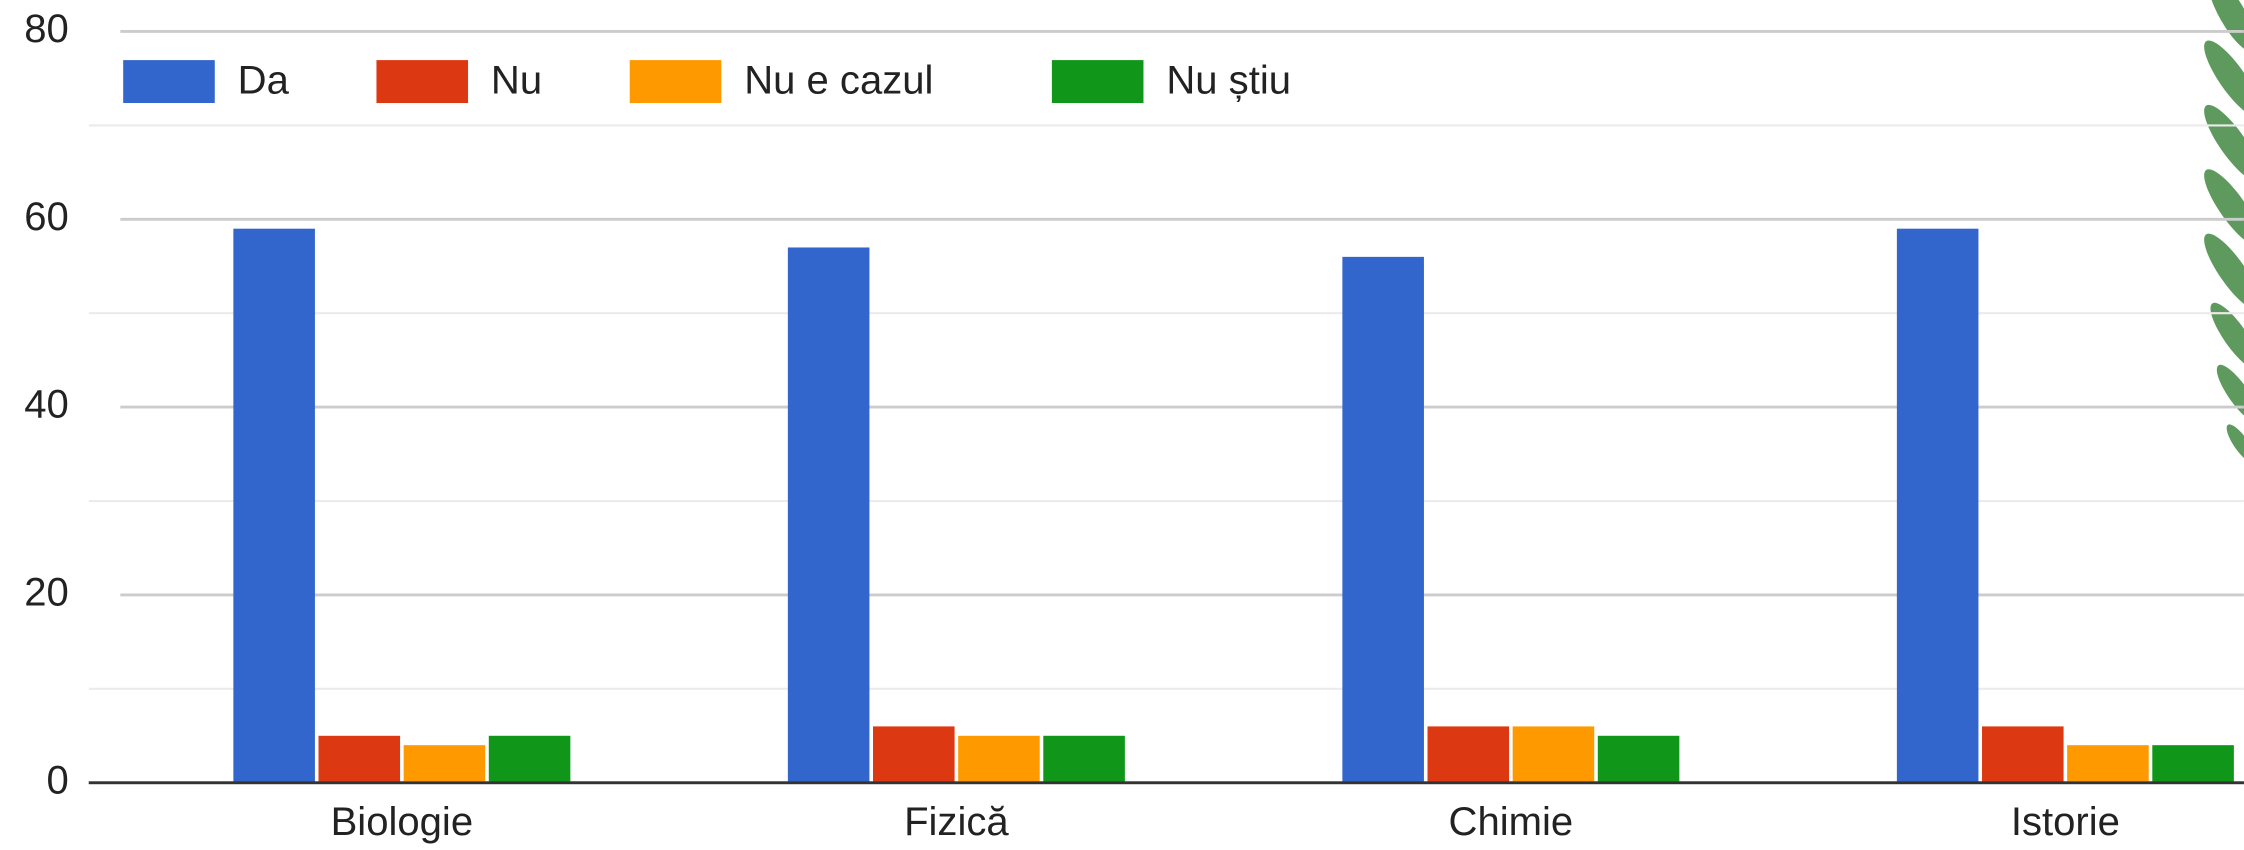 The height and width of the screenshot is (850, 2244). Describe the element at coordinates (402, 822) in the screenshot. I see `x-tick-label: Biologie` at that location.